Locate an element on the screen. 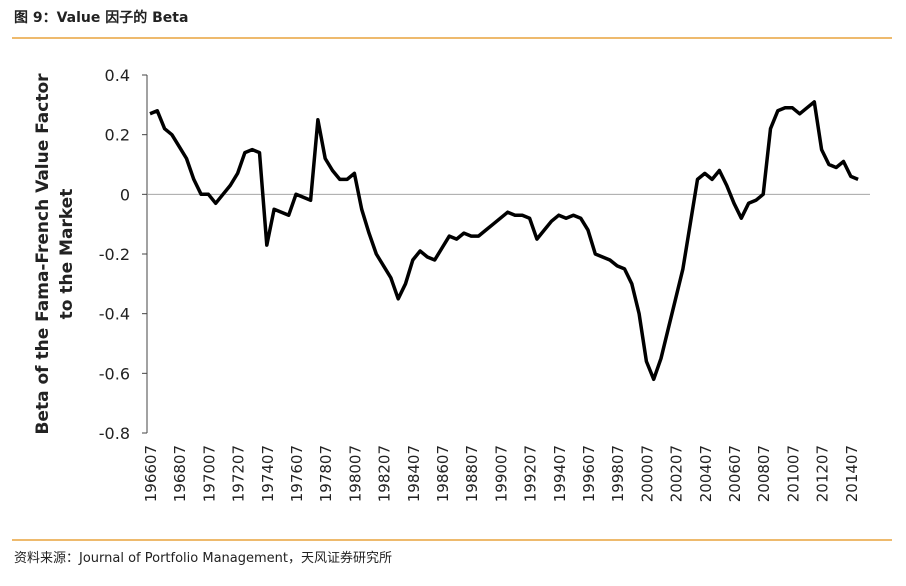  x-tick-label: 200007 is located at coordinates (647, 473).